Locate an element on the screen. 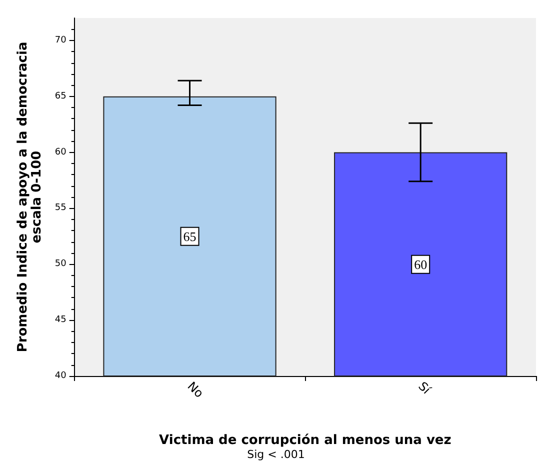  y-tick-label: 40 is located at coordinates (60, 376).